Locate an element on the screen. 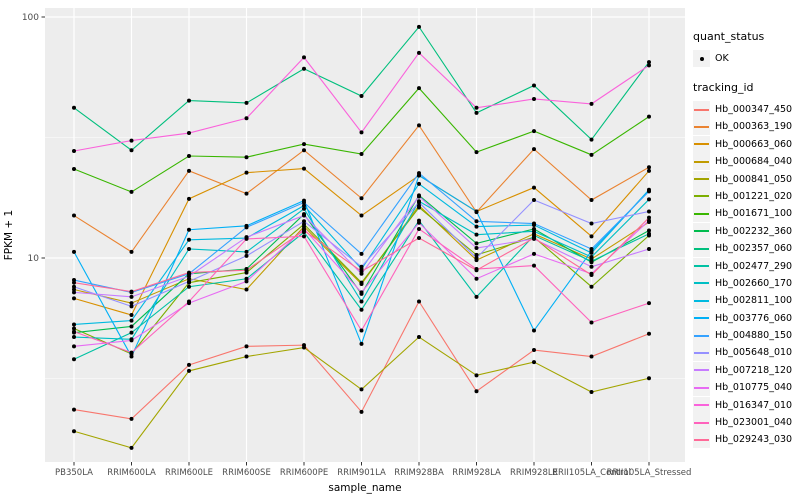 Image resolution: width=800 pixels, height=500 pixels. legend-item-label: Hb_004880_150 is located at coordinates (754, 336).